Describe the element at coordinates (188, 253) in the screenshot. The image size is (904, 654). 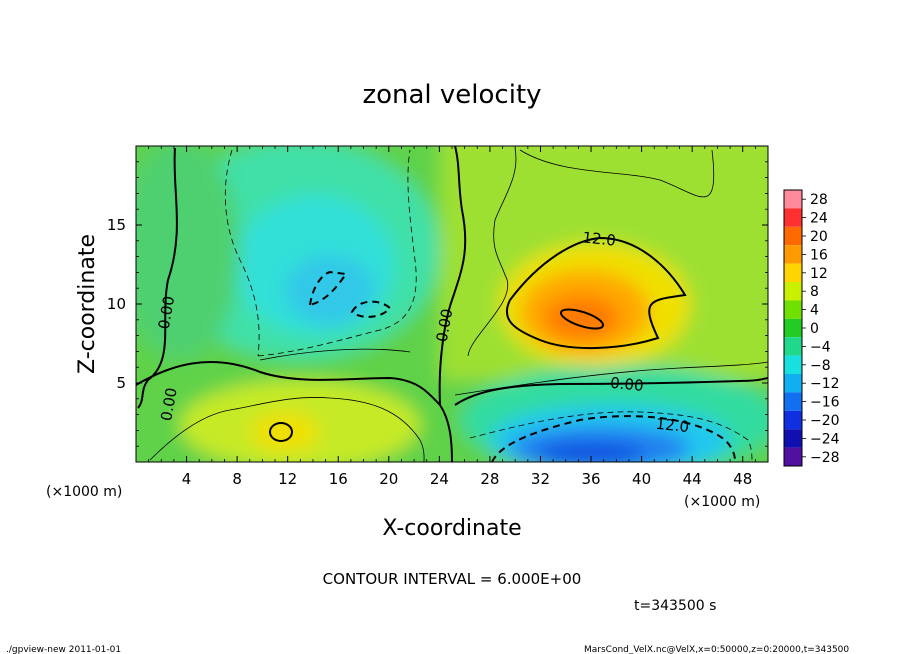
I see `field-upper-left-green` at that location.